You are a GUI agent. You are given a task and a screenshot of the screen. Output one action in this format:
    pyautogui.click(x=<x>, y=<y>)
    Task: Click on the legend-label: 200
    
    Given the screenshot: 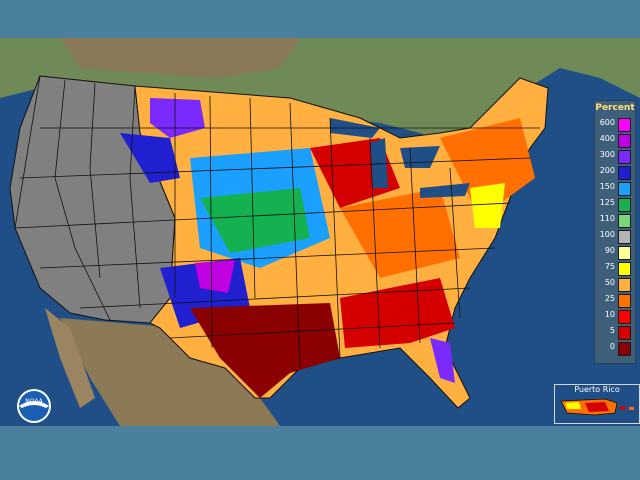 What is the action you would take?
    pyautogui.click(x=607, y=170)
    